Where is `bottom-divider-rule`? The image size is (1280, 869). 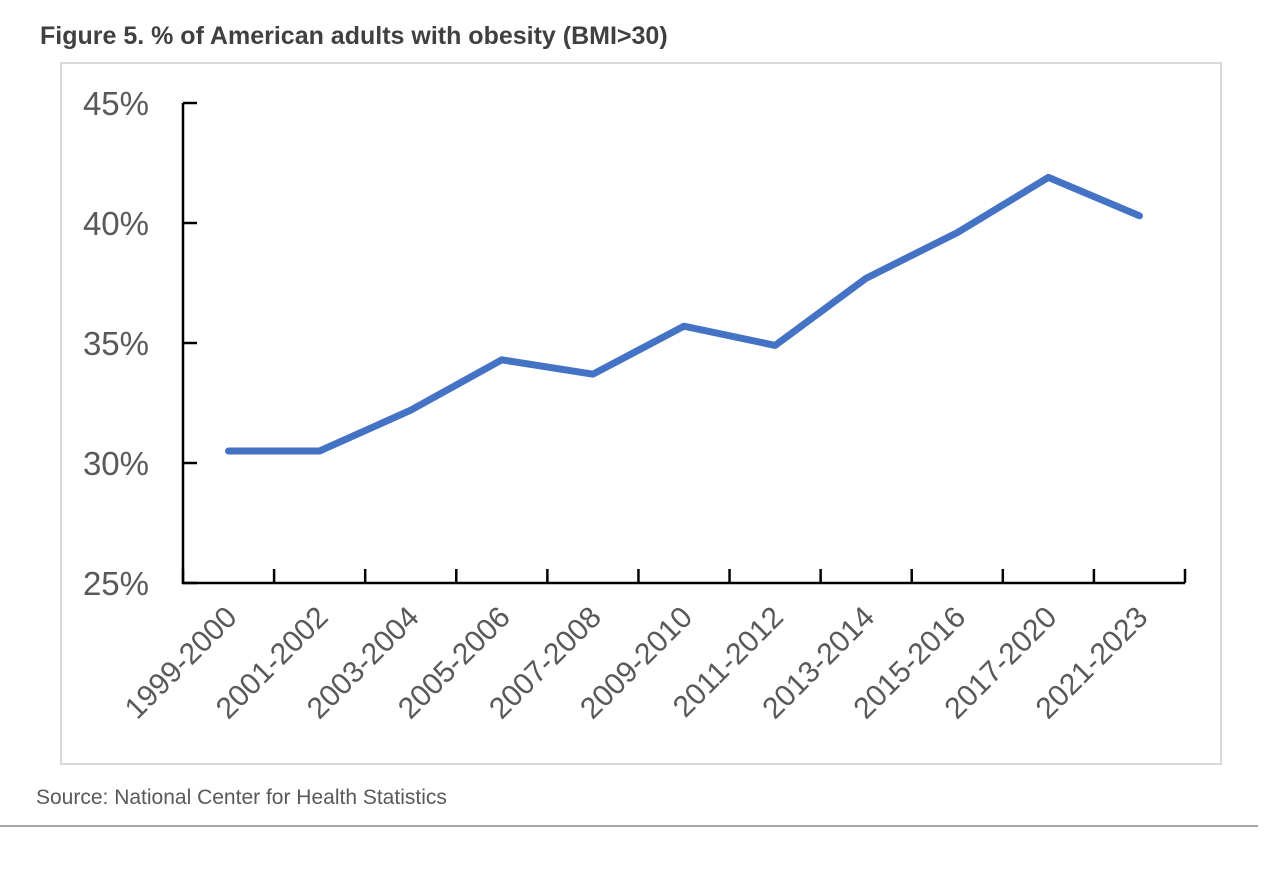 bottom-divider-rule is located at coordinates (629, 826).